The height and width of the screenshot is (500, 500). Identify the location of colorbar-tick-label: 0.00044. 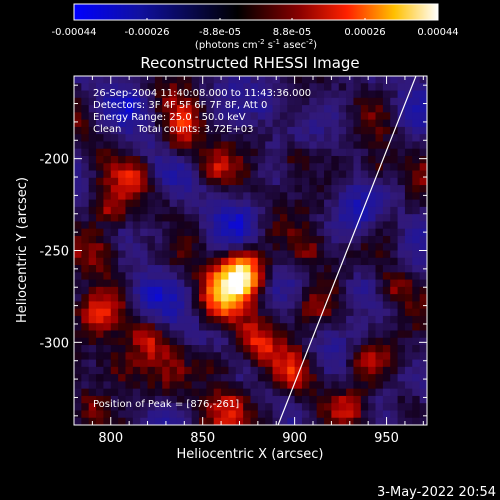
(437, 32).